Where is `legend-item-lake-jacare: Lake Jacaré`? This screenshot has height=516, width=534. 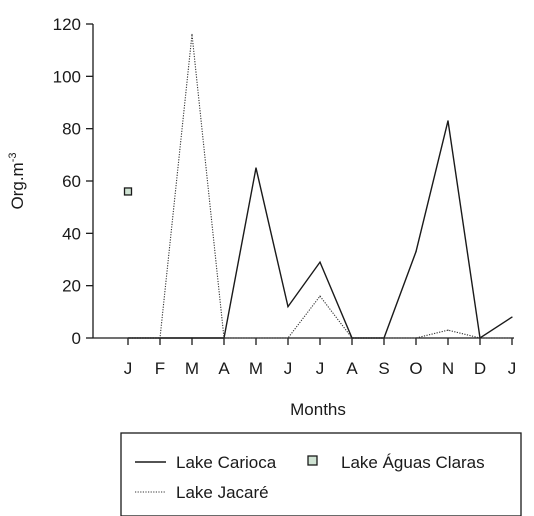 legend-item-lake-jacare: Lake Jacaré is located at coordinates (202, 492).